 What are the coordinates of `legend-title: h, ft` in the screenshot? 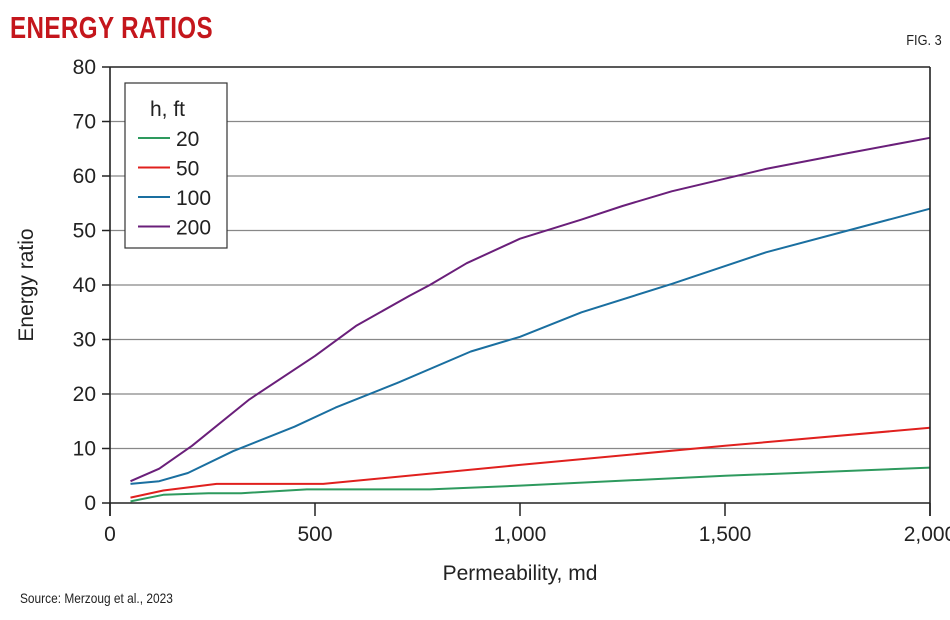 It's located at (167, 109).